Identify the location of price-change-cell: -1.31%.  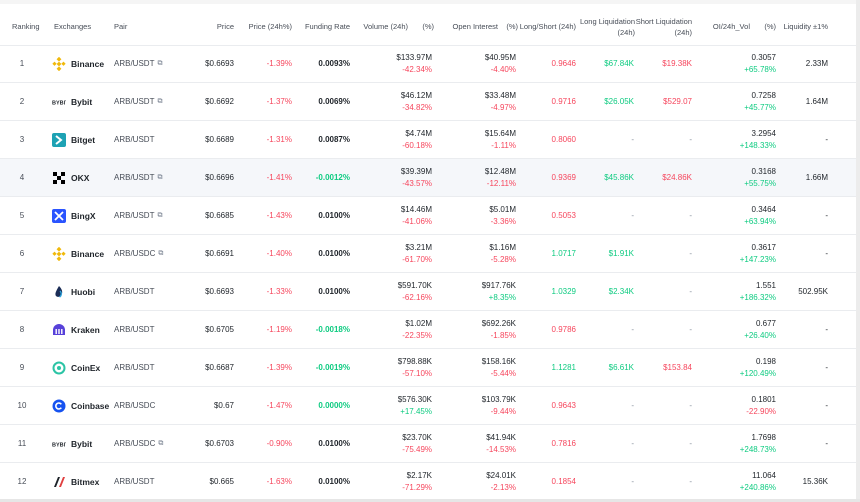
(279, 139).